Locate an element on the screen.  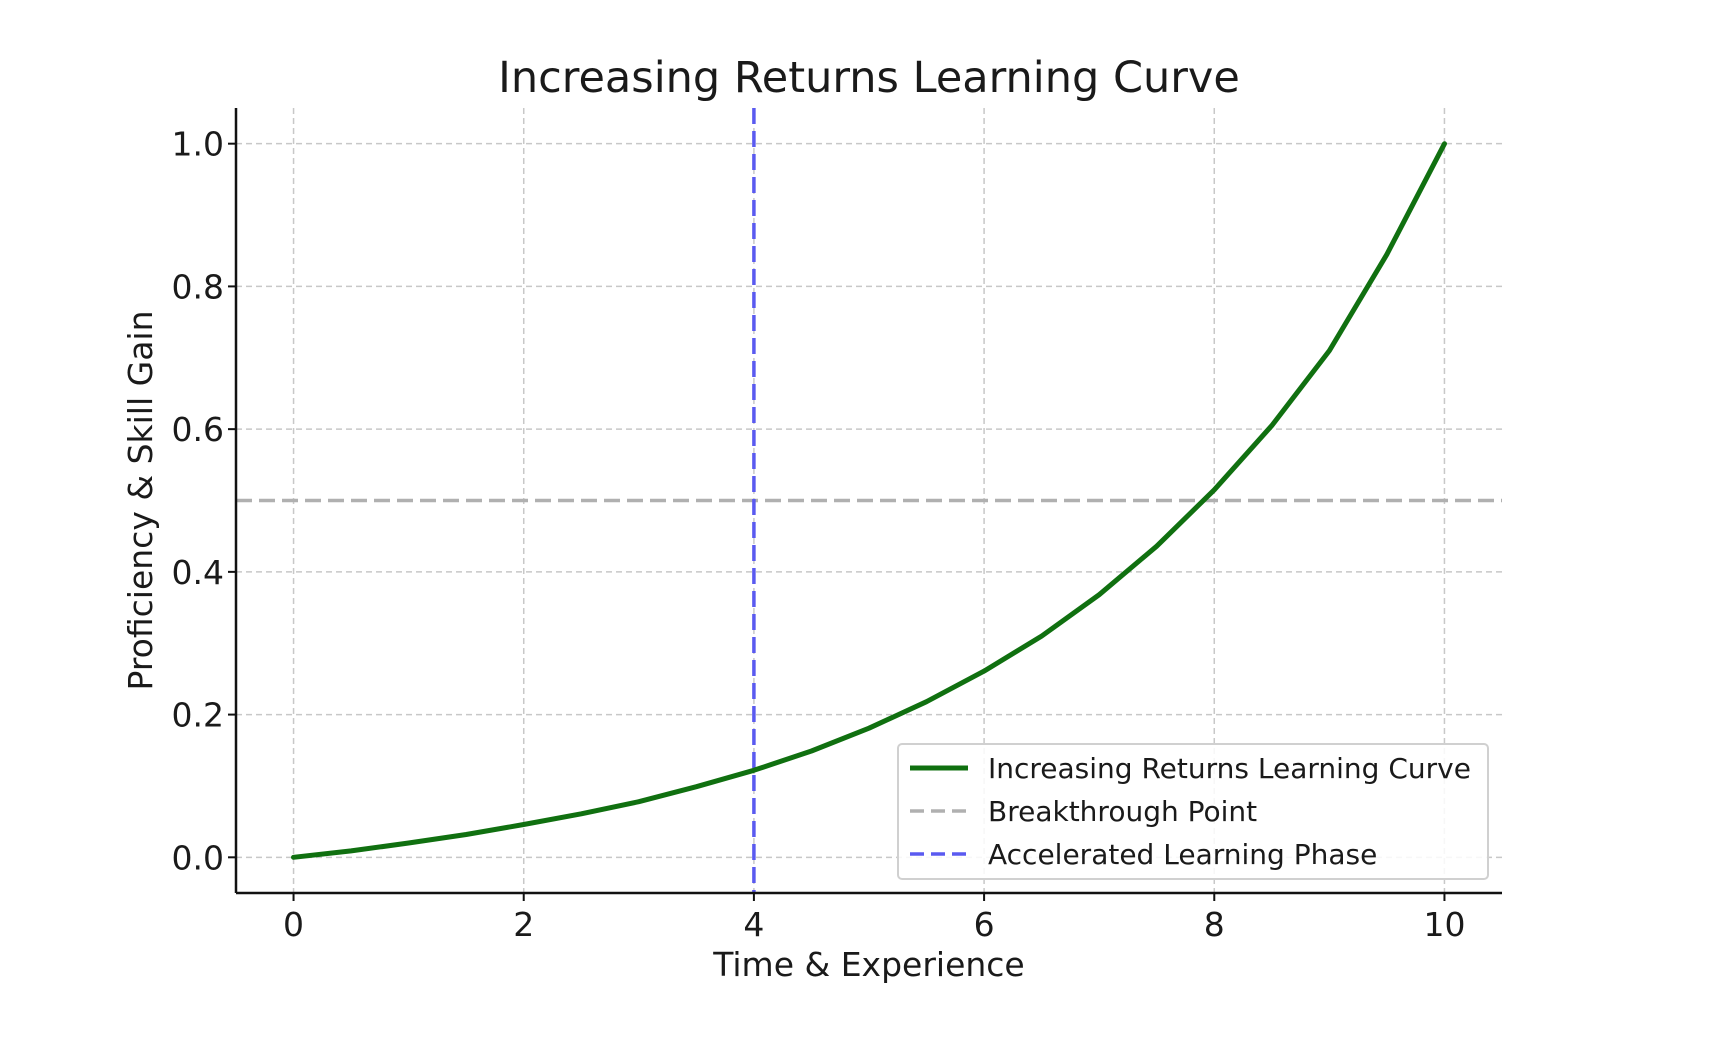
x-tick-label: 2 is located at coordinates (523, 924).